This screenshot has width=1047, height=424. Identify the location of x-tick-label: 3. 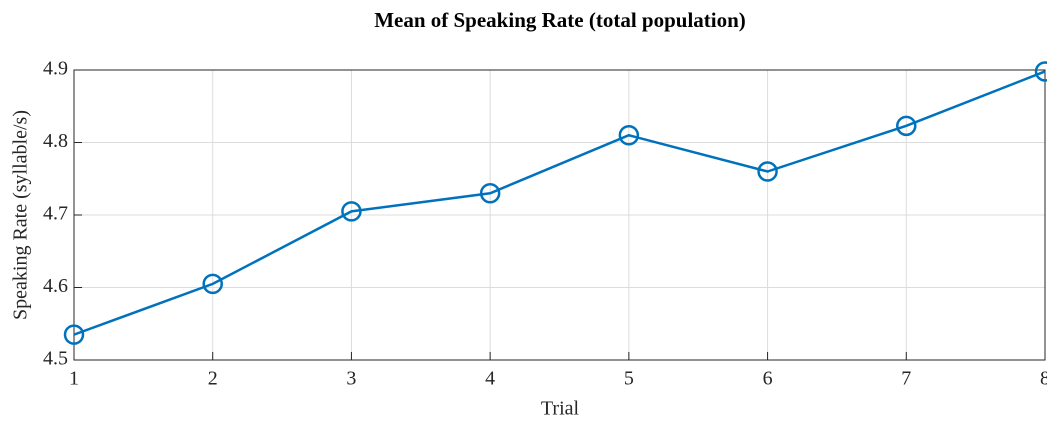
(351, 379).